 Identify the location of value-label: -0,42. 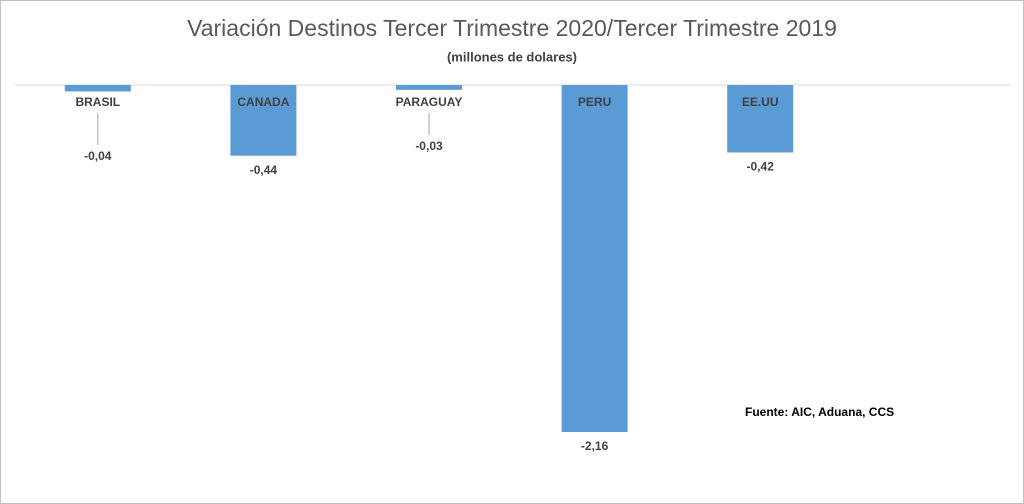
(761, 167).